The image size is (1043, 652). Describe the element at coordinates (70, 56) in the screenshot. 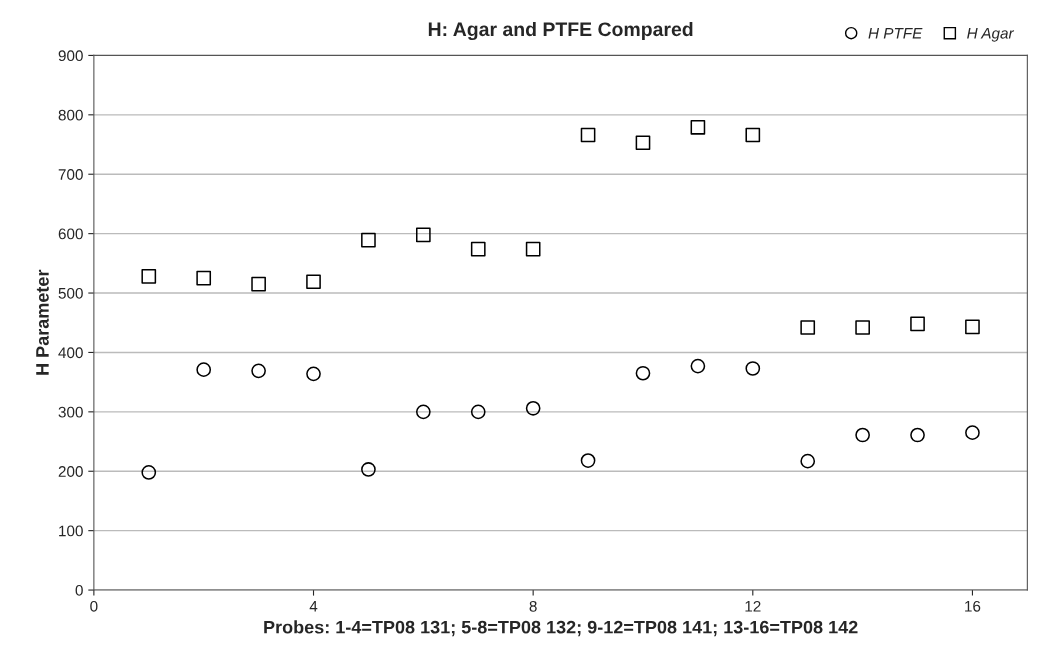

I see `y-tick-label: 900` at that location.